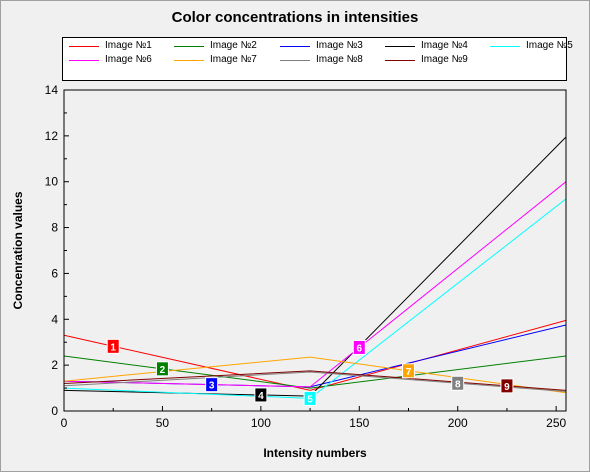 The image size is (590, 472). Describe the element at coordinates (64, 423) in the screenshot. I see `x-tick-label: 0` at that location.